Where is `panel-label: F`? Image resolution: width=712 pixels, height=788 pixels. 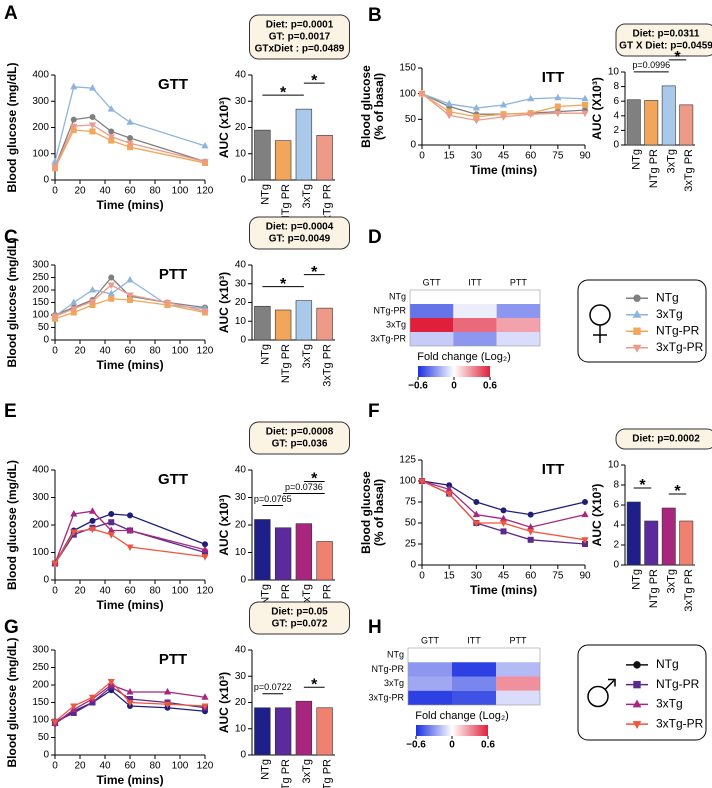 panel-label: F is located at coordinates (374, 411).